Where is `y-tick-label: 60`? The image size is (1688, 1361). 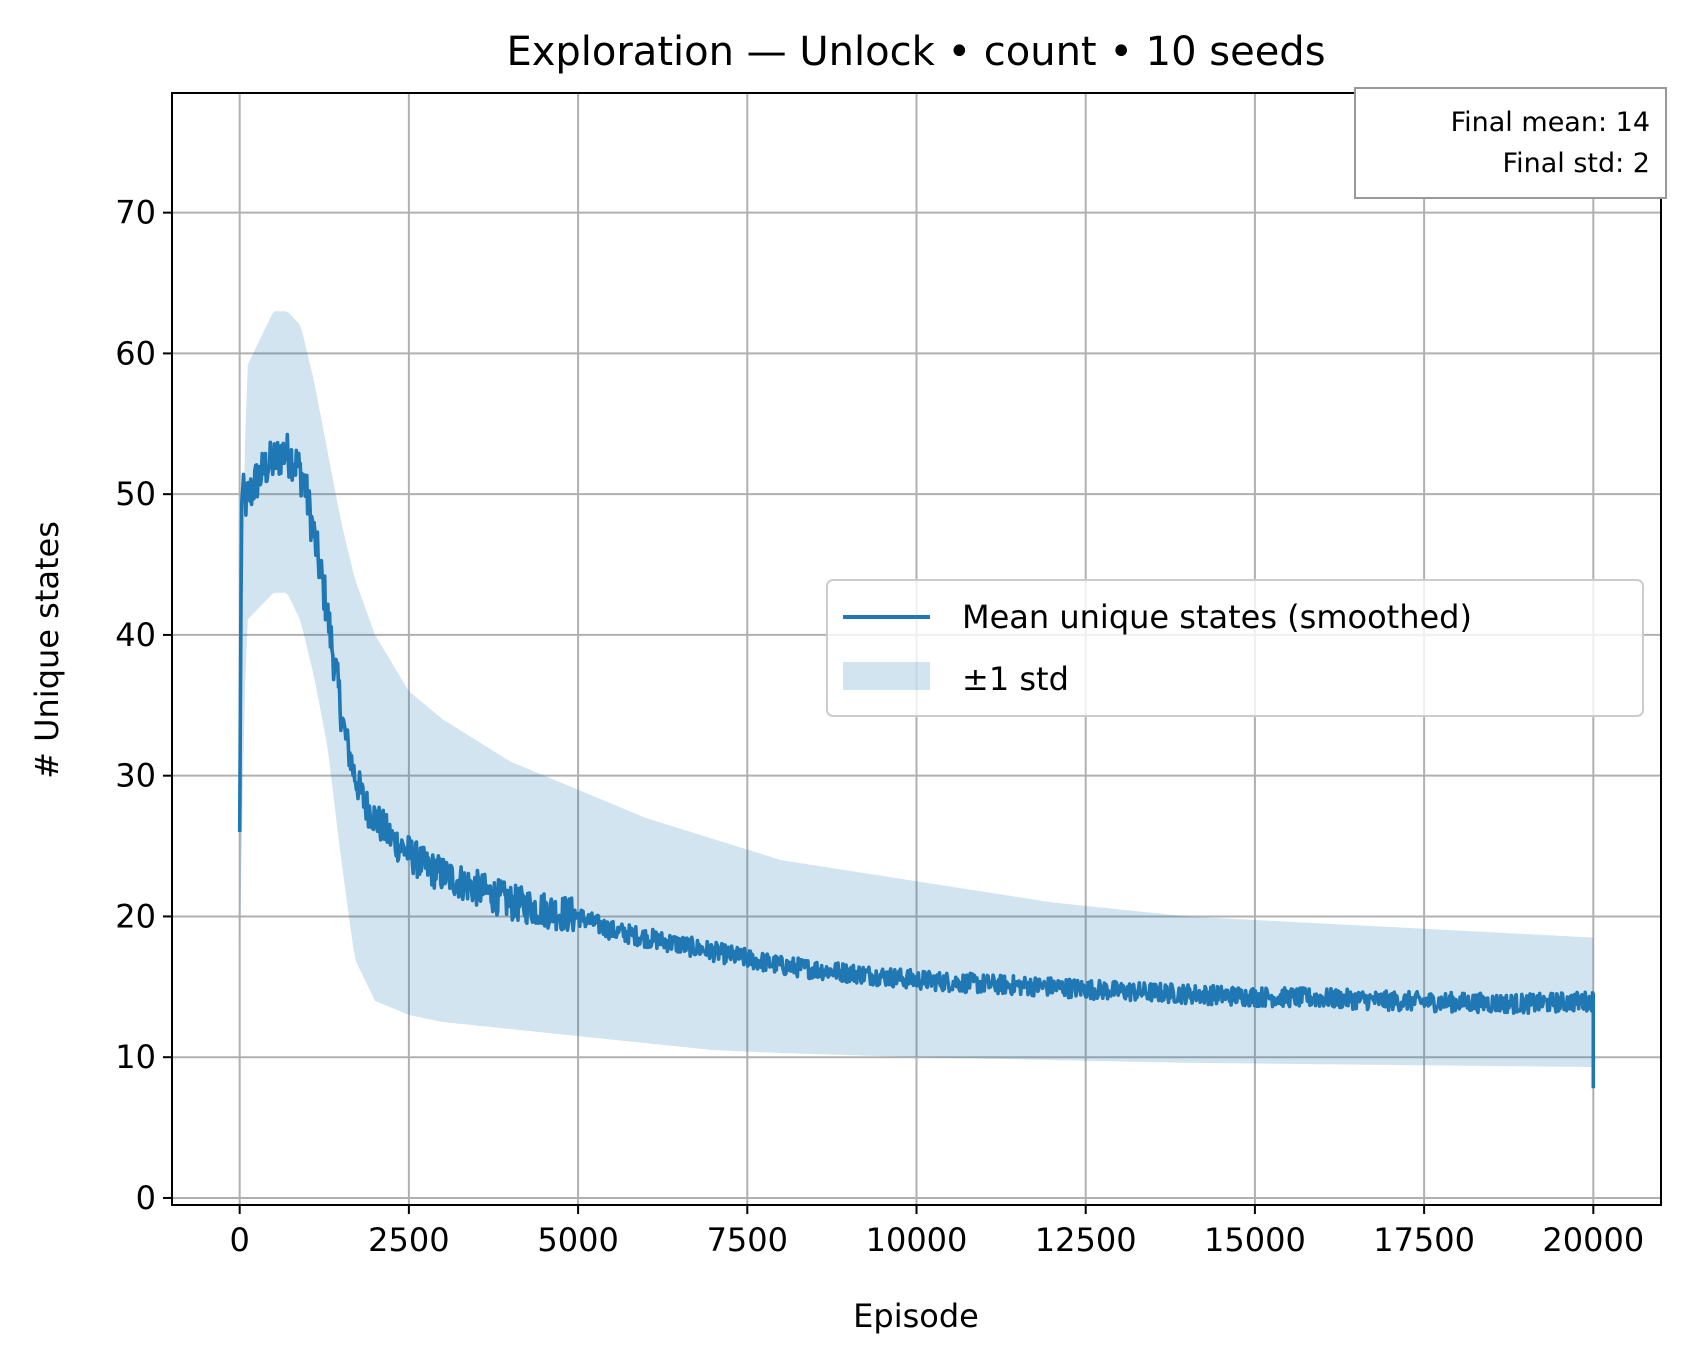 y-tick-label: 60 is located at coordinates (135, 353).